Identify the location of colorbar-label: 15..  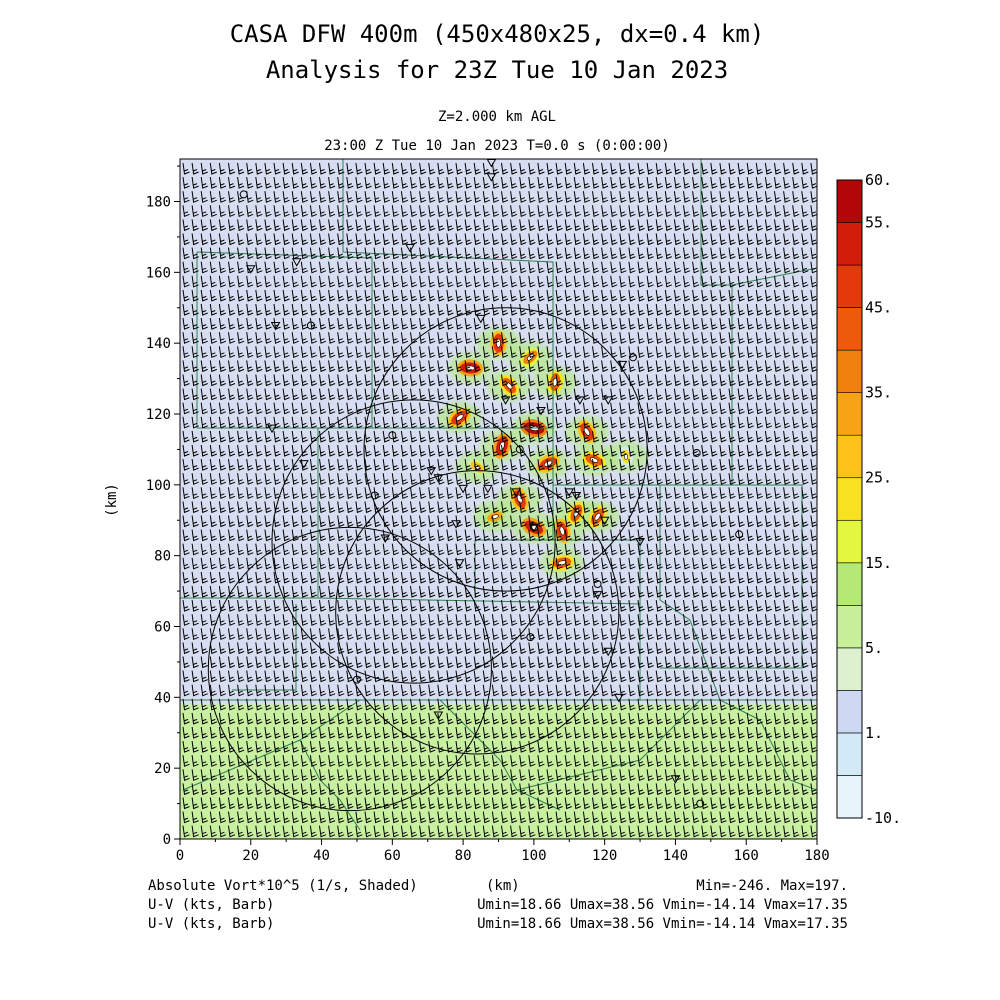
(878, 563).